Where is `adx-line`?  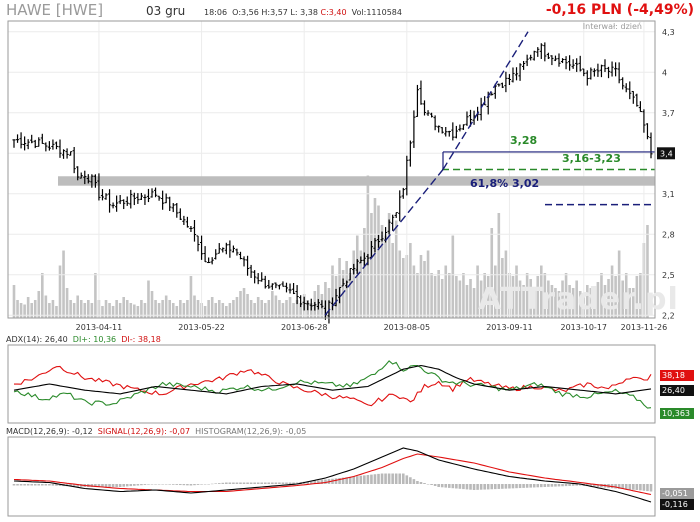
adx-line is located at coordinates (332, 379).